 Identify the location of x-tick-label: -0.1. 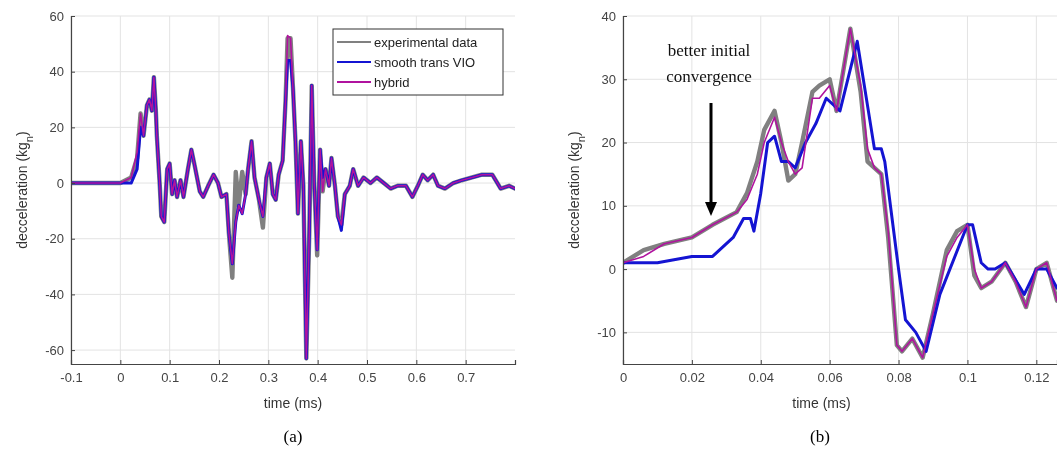
(71, 378).